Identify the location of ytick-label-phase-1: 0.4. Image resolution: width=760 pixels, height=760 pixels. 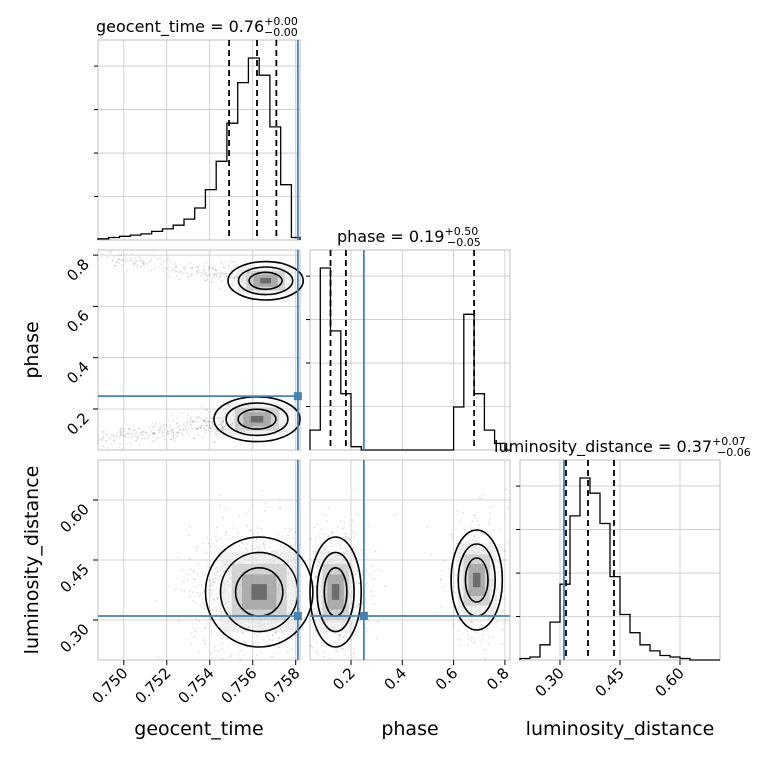
(78, 373).